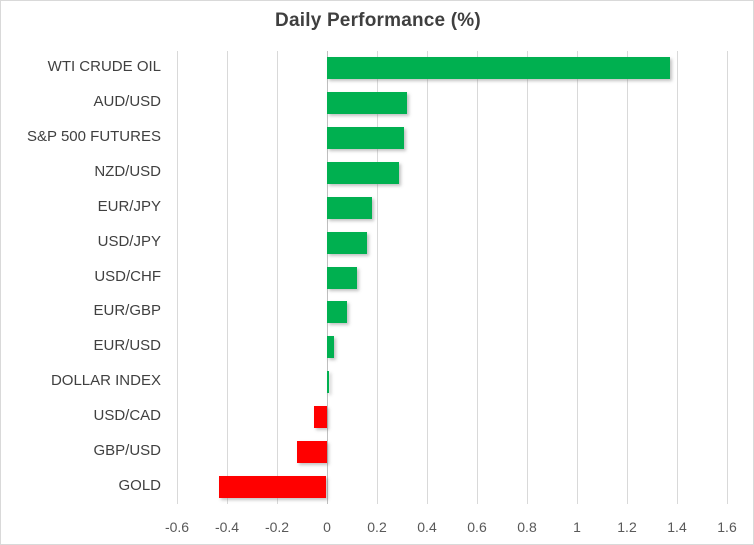 This screenshot has width=754, height=545. Describe the element at coordinates (349, 208) in the screenshot. I see `bar-eur-jpy` at that location.